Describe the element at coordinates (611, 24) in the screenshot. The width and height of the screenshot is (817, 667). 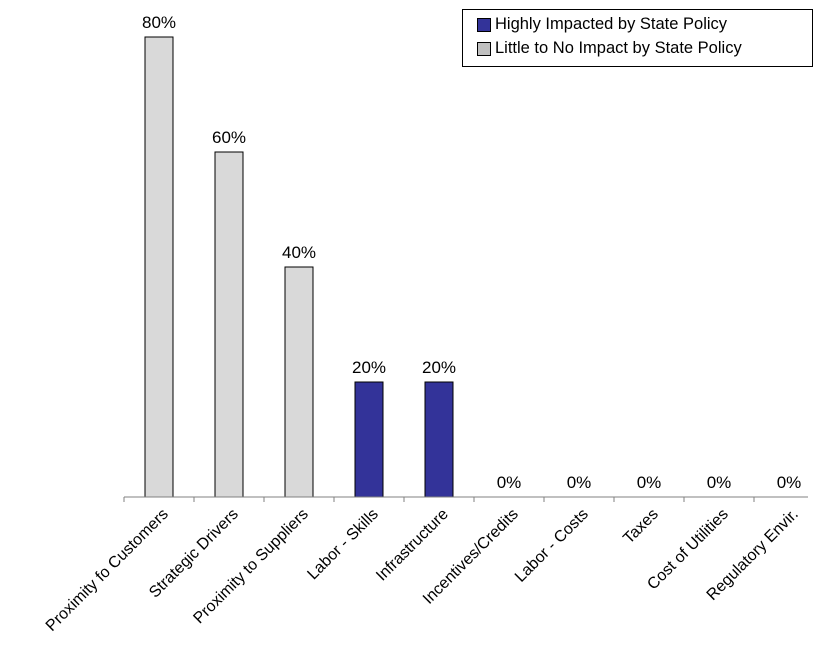
I see `legend-label-highly-impacted: Highly Impacted by State Policy` at that location.